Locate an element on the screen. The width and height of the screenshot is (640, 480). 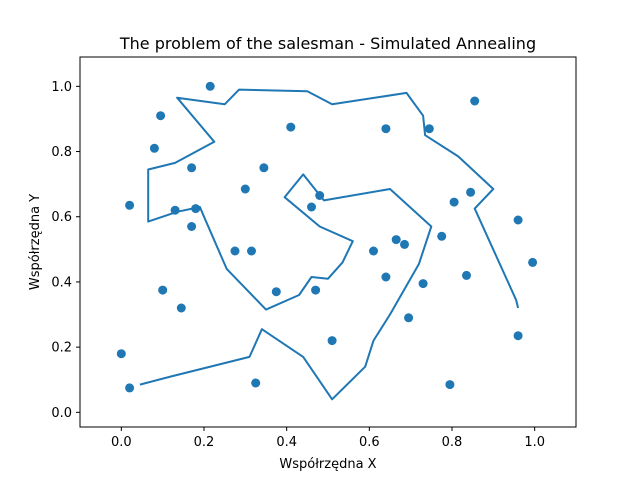
y-tick-label: 1.0 is located at coordinates (61, 87).